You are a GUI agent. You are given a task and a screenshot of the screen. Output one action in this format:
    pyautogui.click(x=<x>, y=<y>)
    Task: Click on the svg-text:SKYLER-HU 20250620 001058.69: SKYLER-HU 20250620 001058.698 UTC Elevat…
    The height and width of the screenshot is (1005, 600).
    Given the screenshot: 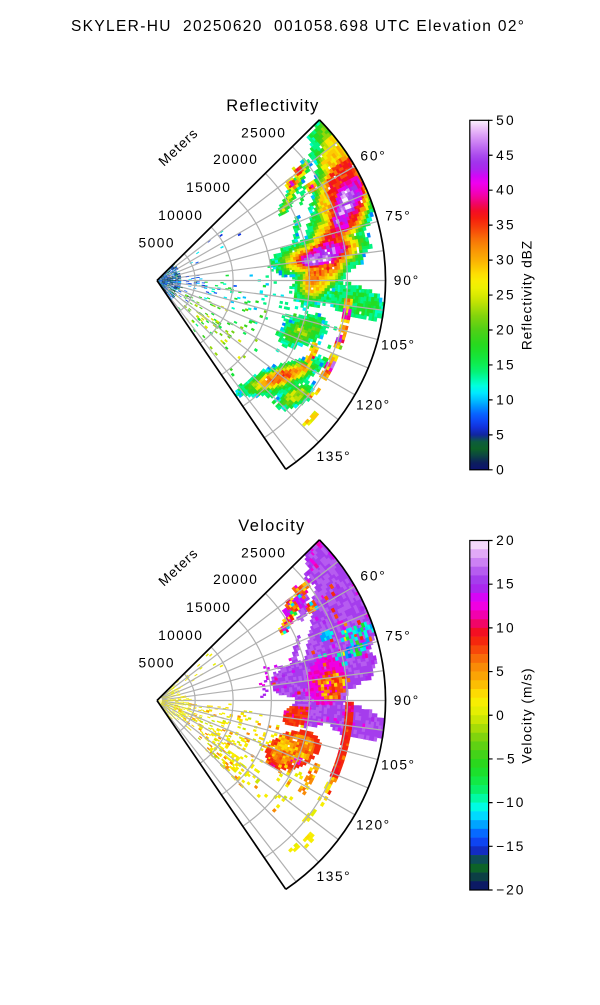 What is the action you would take?
    pyautogui.click(x=297, y=26)
    